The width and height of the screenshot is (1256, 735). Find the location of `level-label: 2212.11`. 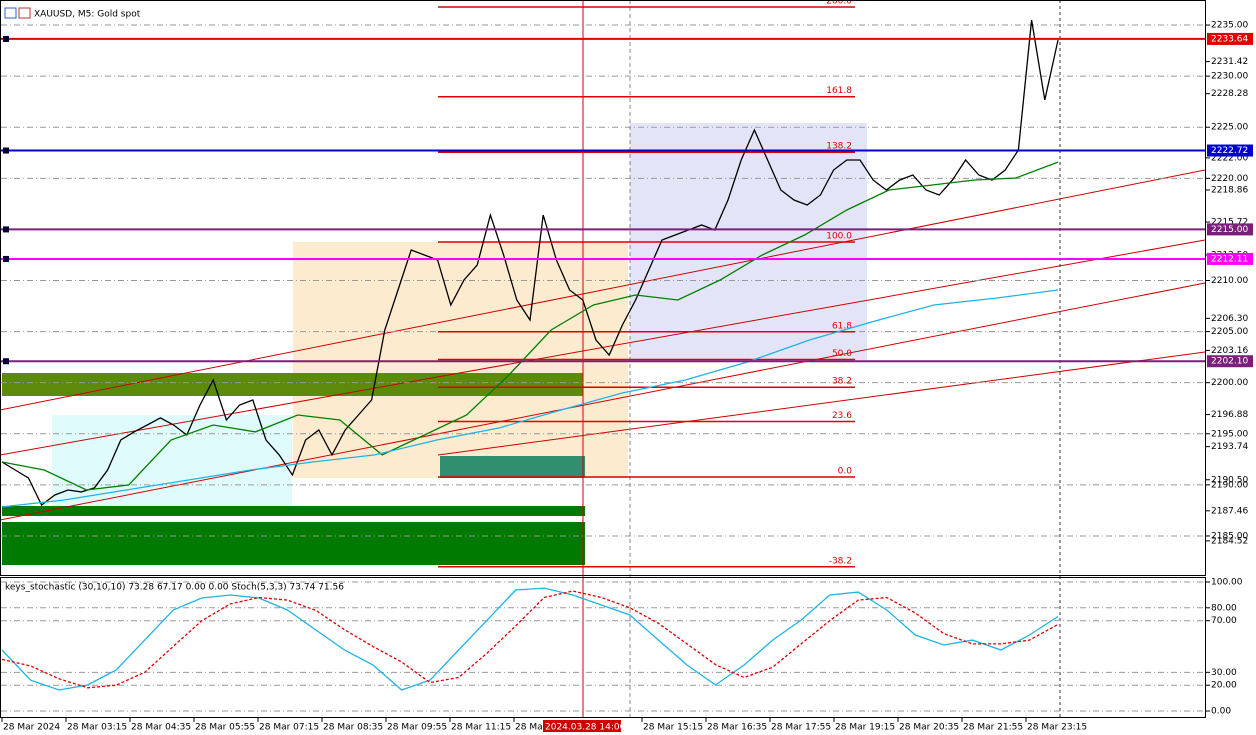

level-label: 2212.11 is located at coordinates (1229, 259).